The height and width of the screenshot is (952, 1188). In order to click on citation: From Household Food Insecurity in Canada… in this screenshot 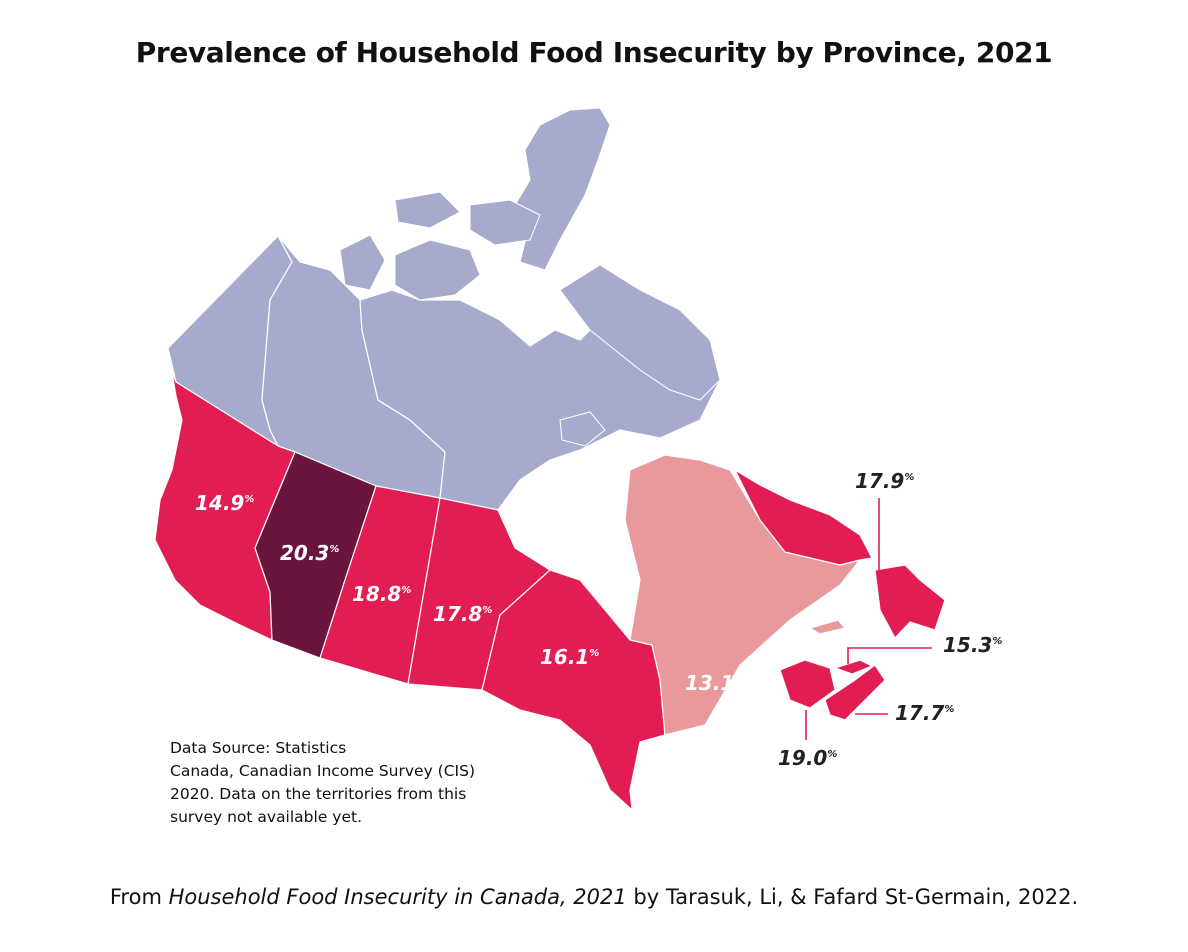, I will do `click(594, 897)`.